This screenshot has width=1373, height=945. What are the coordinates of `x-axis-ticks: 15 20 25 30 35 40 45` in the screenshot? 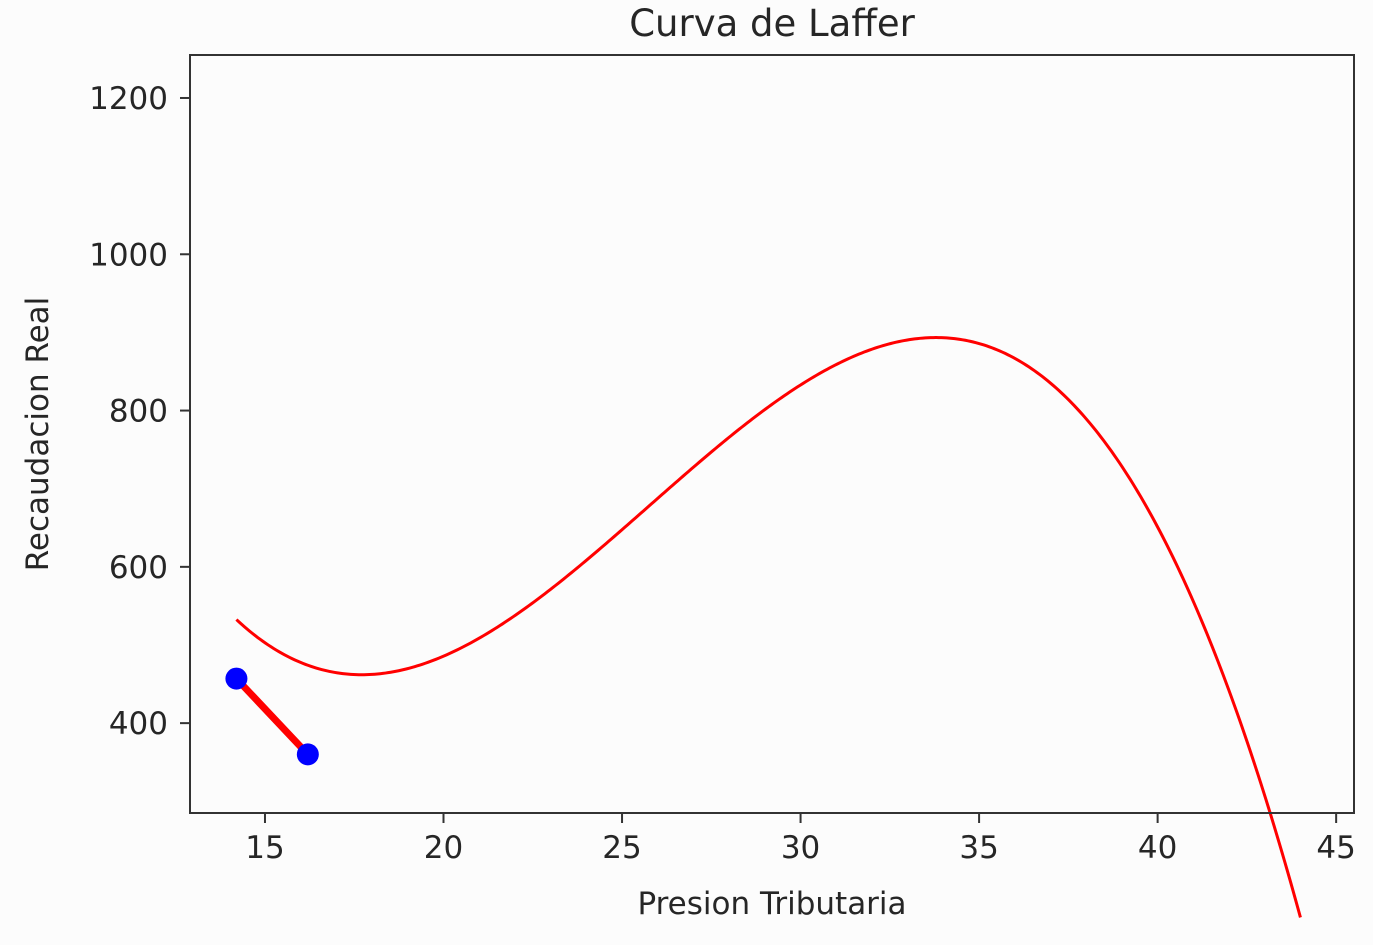 It's located at (800, 839).